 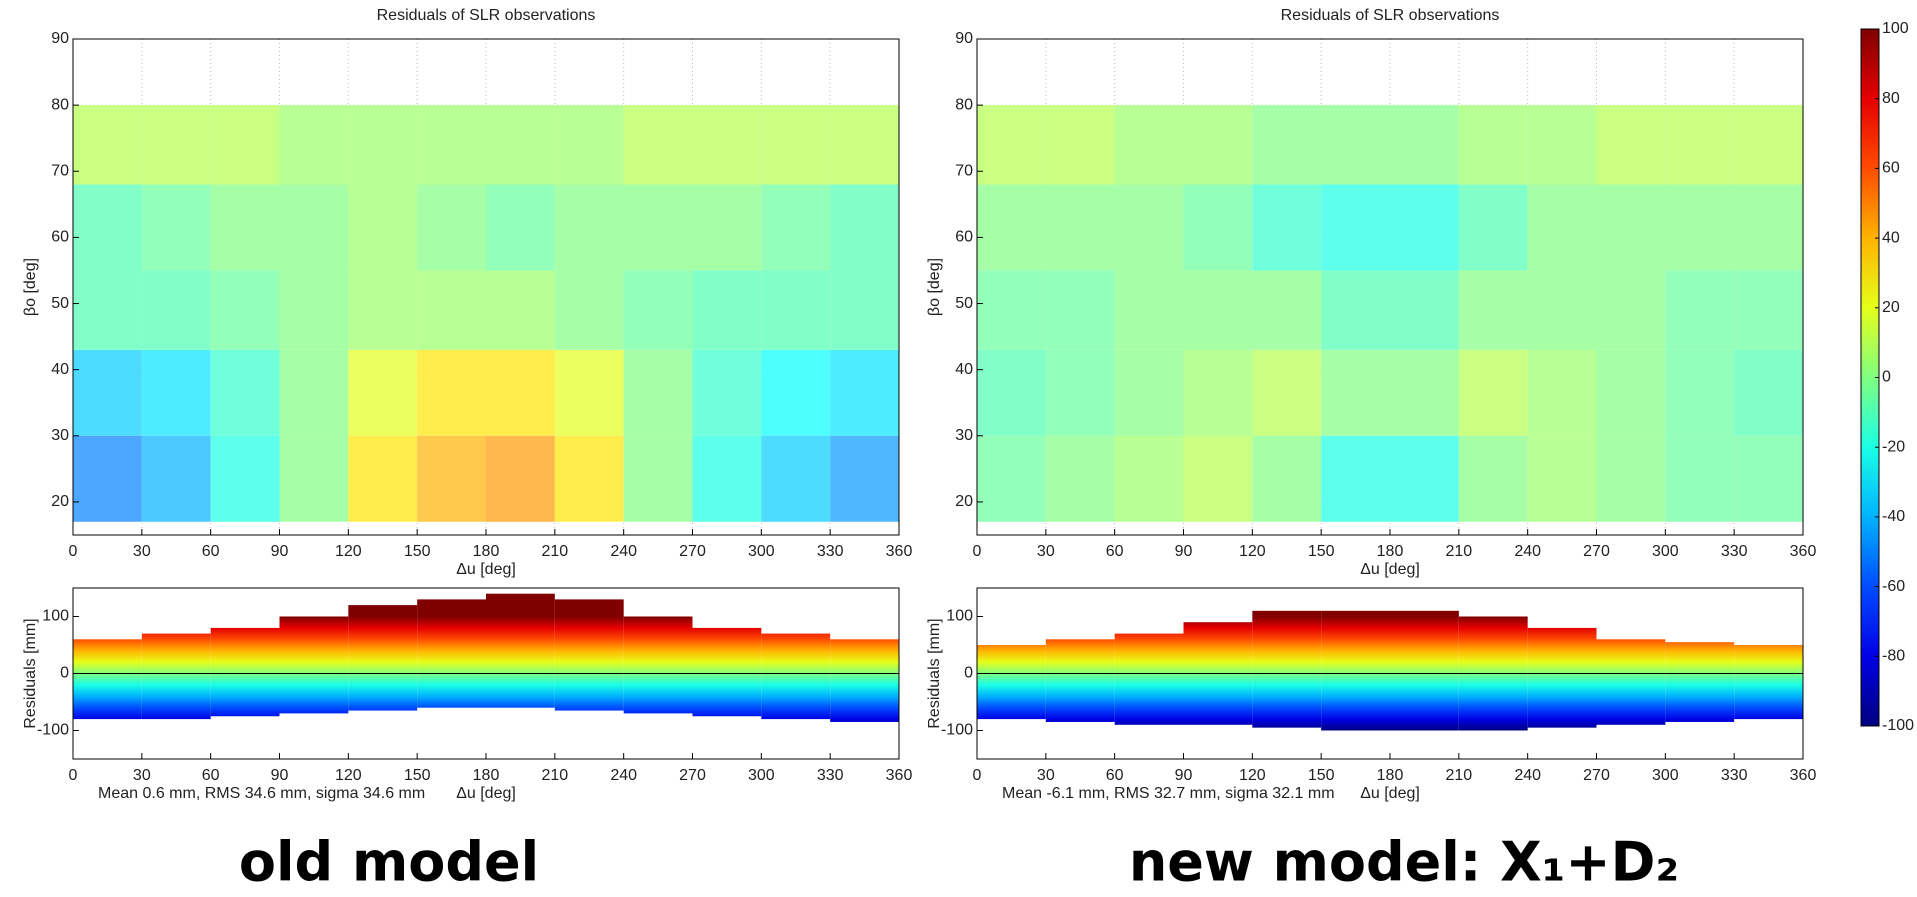 What do you see at coordinates (53, 730) in the screenshot?
I see `y-tick-label: -100` at bounding box center [53, 730].